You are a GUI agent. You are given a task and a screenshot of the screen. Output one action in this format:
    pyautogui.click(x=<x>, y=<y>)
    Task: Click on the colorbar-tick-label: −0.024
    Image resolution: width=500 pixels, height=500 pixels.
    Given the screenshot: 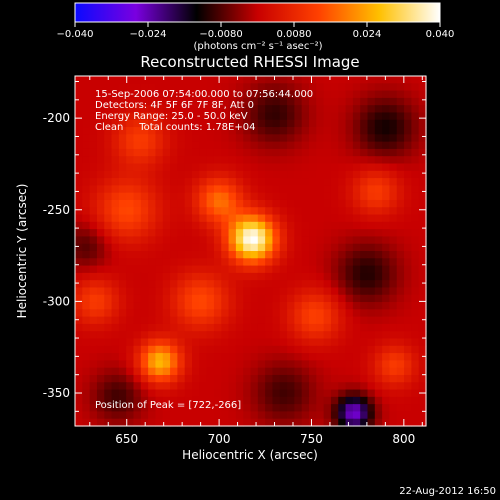 What is the action you would take?
    pyautogui.click(x=147, y=34)
    